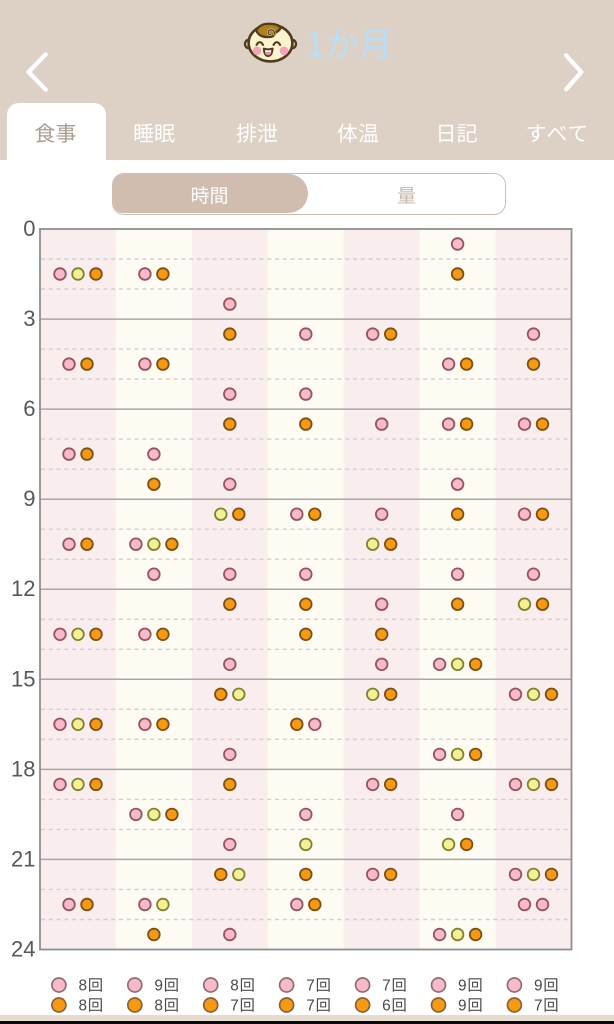 This screenshot has width=614, height=1024. Describe the element at coordinates (23, 768) in the screenshot. I see `svg-text: 18` at that location.